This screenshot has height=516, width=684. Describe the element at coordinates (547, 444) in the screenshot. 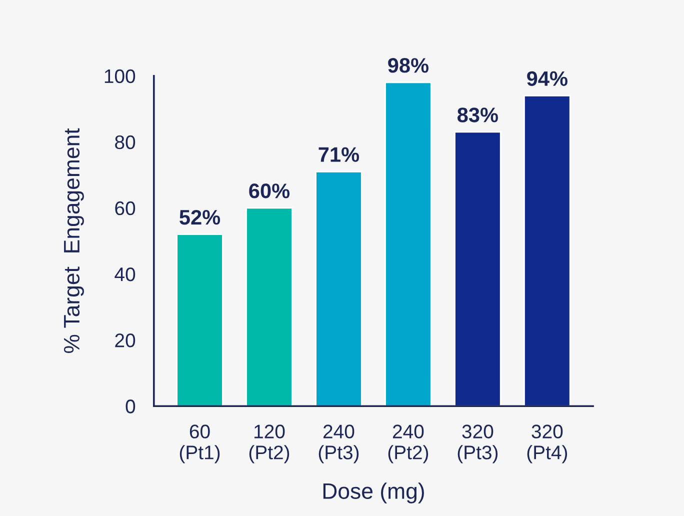

I see `x-tick-label: 320 (Pt4)` at that location.